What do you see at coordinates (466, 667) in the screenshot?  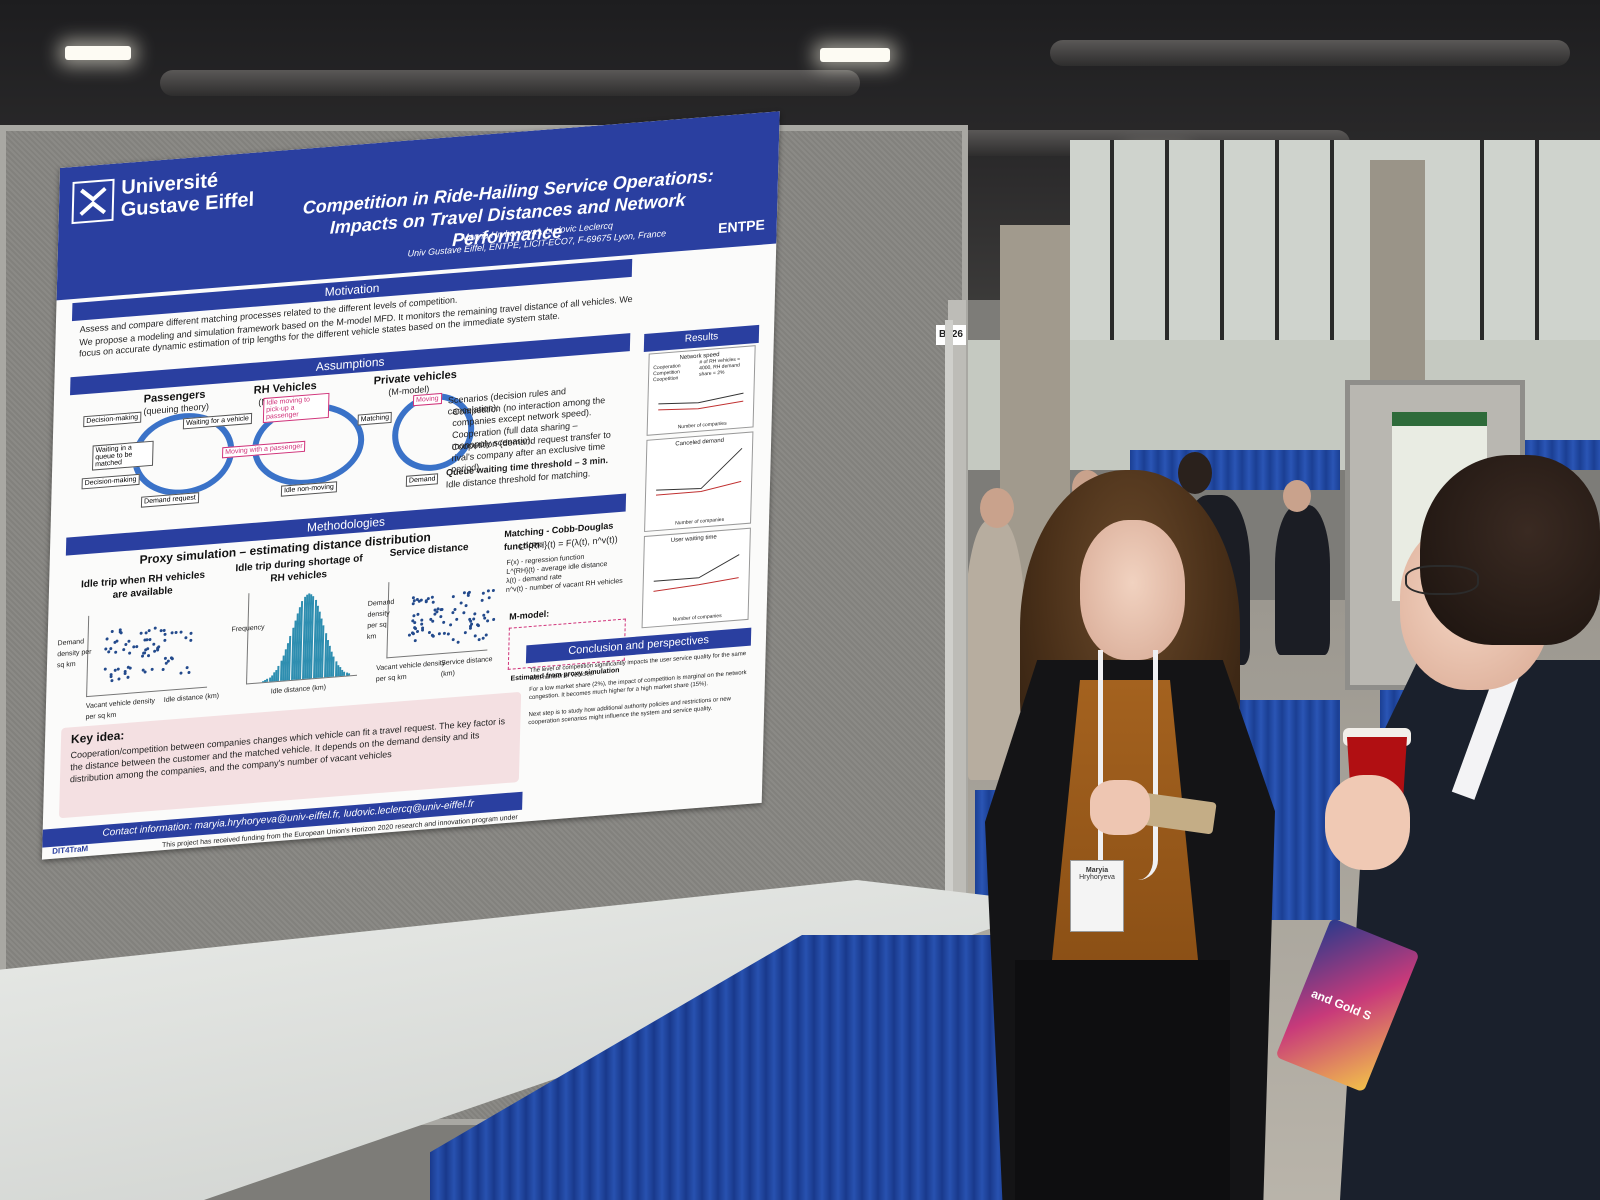 I see `plot3-axis-label: Service distance (km)` at bounding box center [466, 667].